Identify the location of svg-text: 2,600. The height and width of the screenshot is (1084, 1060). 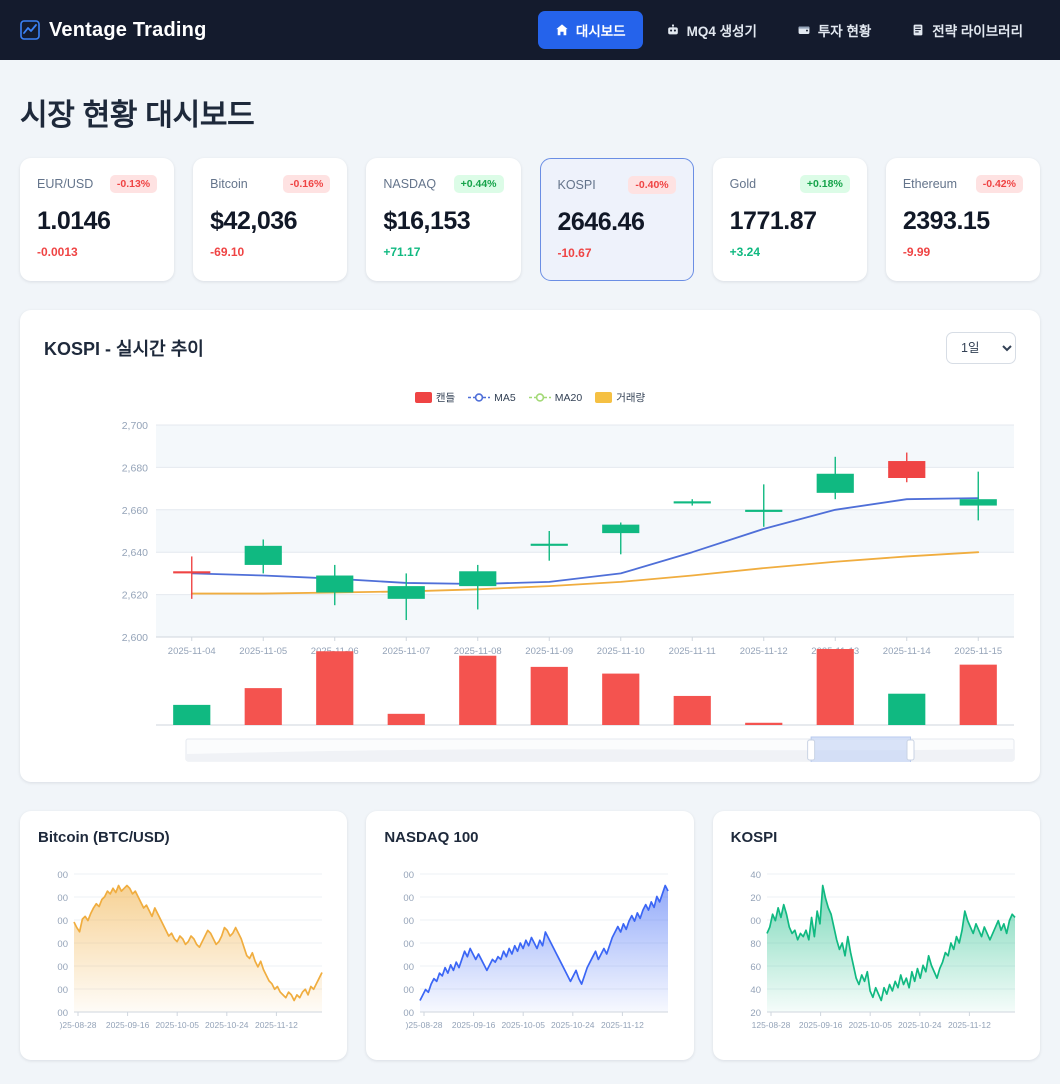
(135, 638).